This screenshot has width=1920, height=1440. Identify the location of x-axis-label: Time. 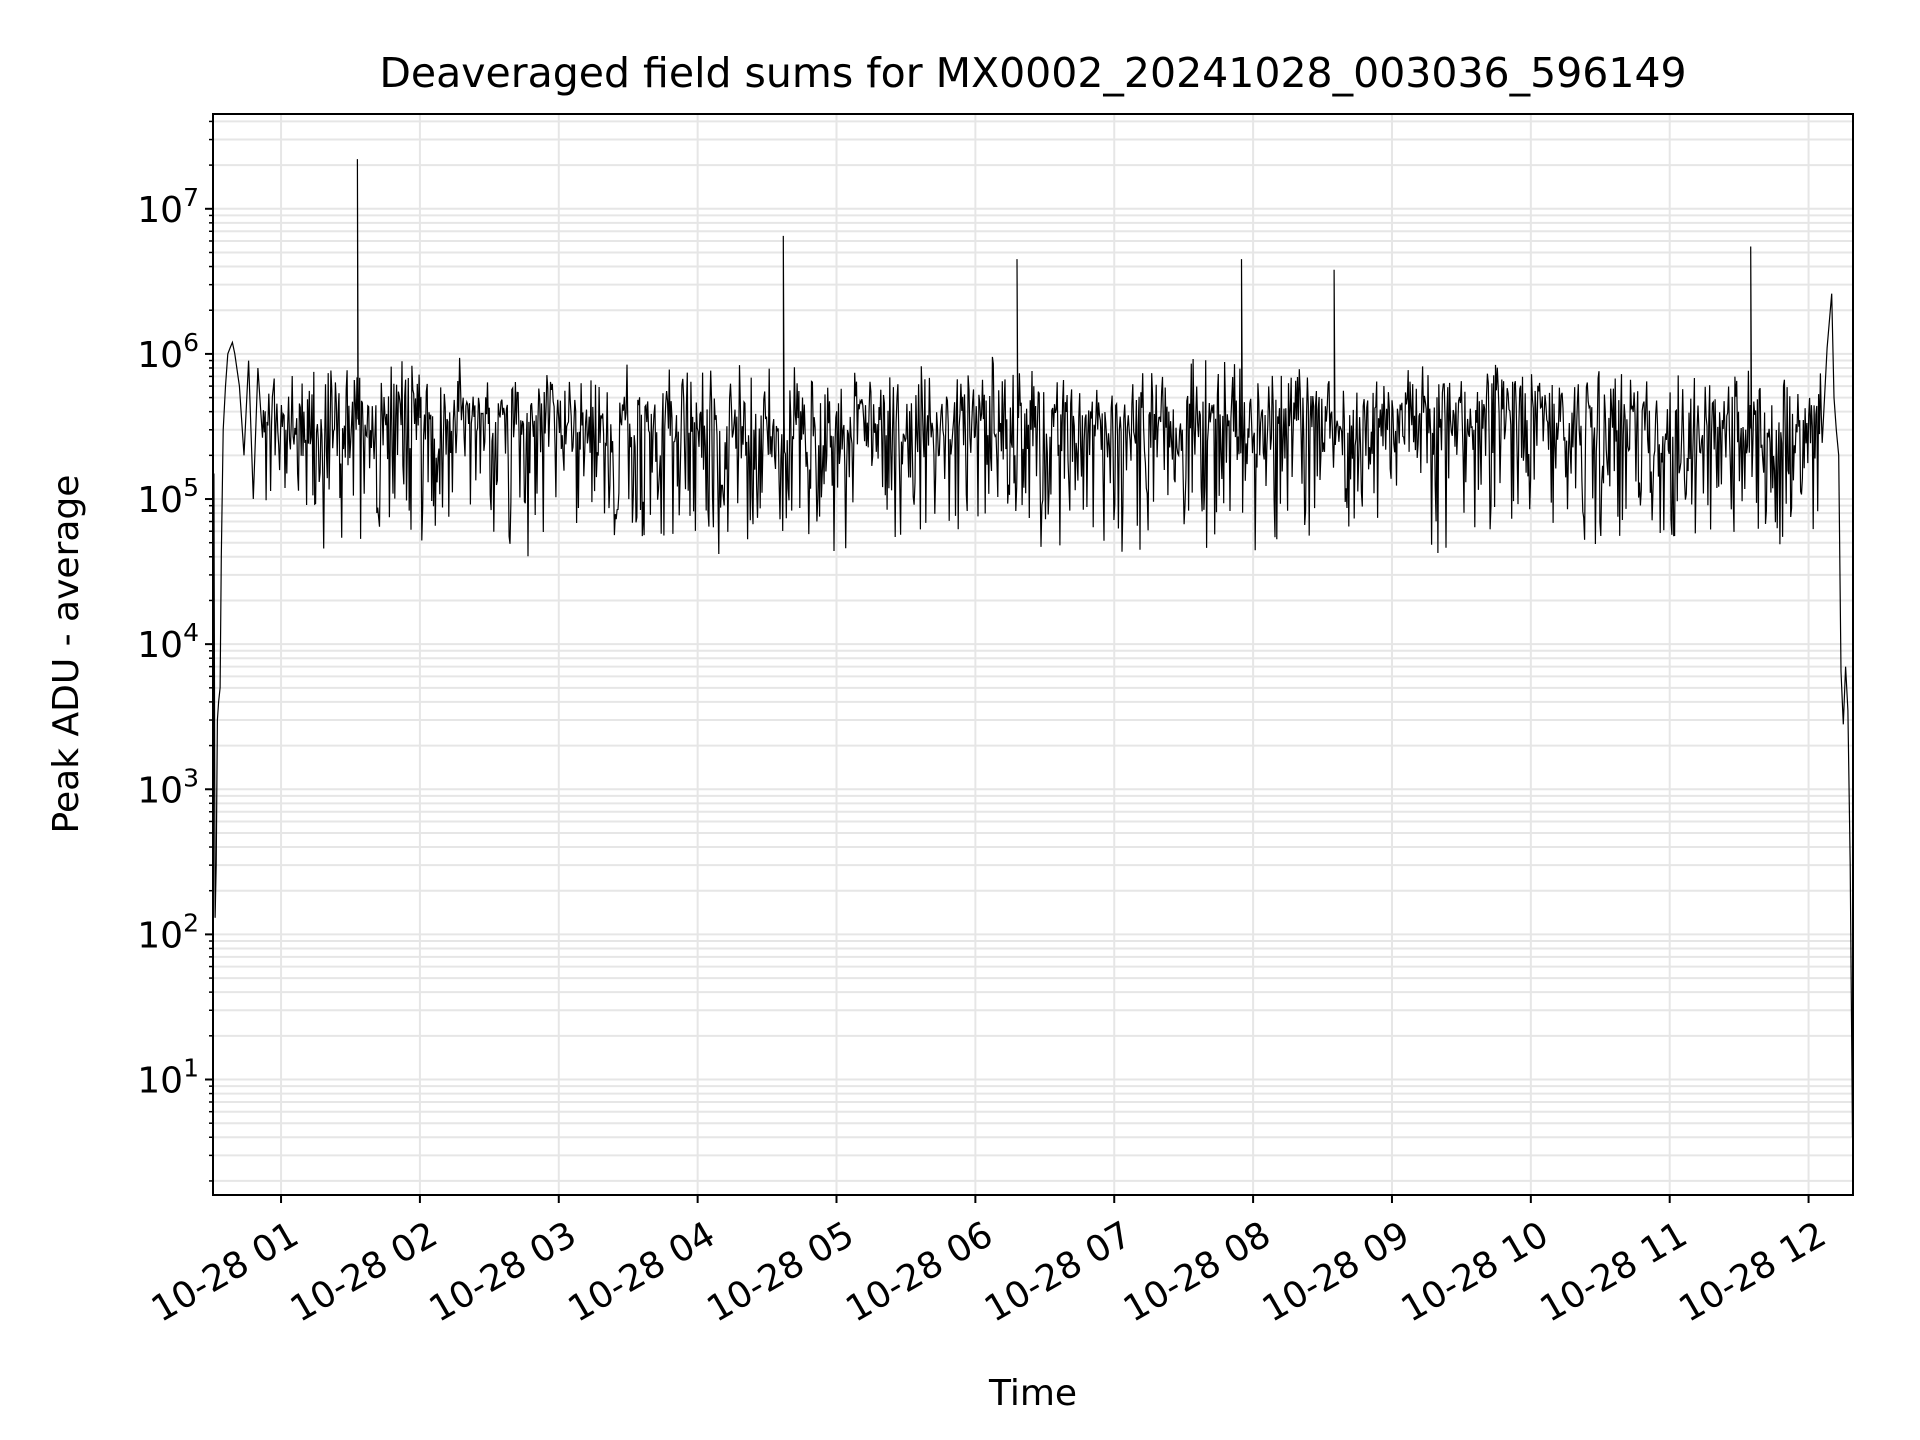
(1032, 1393).